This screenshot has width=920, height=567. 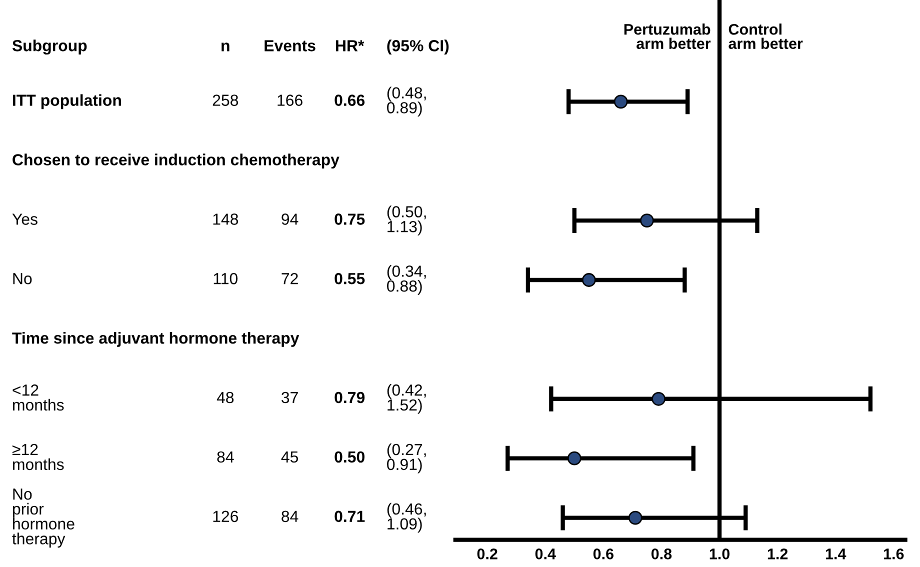 What do you see at coordinates (290, 100) in the screenshot?
I see `text: 166` at bounding box center [290, 100].